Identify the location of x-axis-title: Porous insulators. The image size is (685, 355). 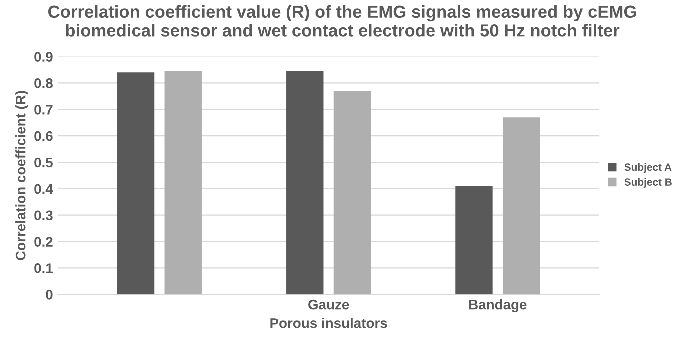
(329, 323).